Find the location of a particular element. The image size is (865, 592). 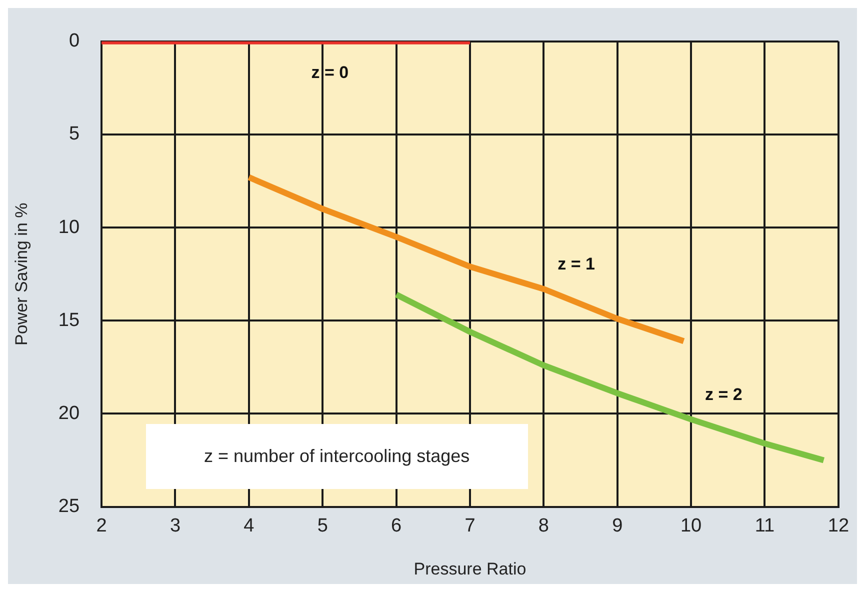

x-tick-label: 4 is located at coordinates (249, 525).